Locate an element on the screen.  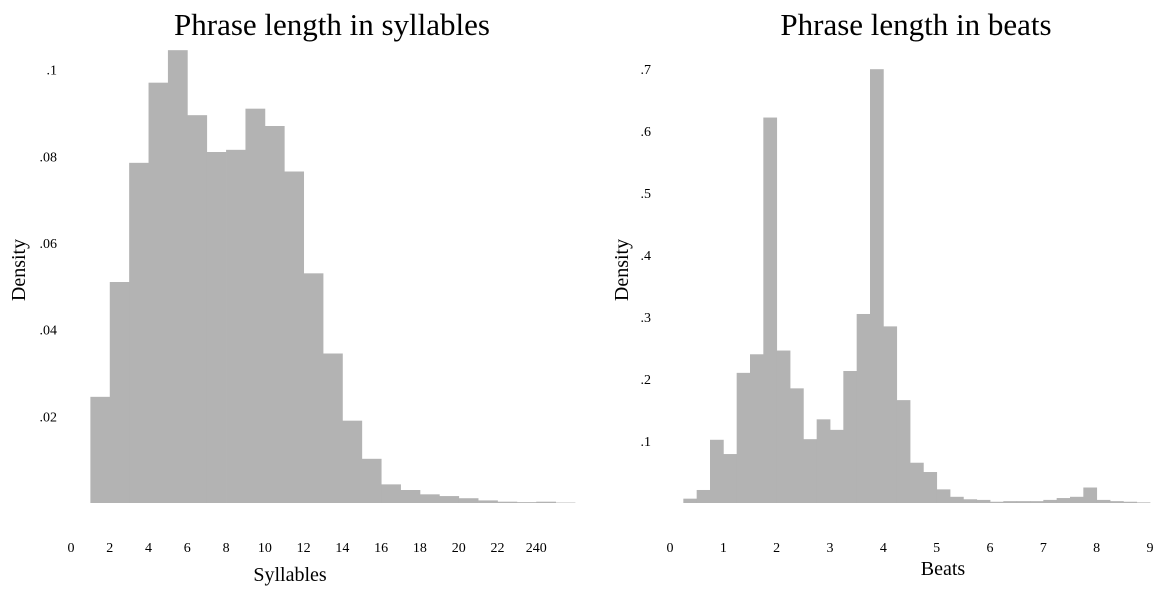
x-tick-label: 9 is located at coordinates (1150, 548).